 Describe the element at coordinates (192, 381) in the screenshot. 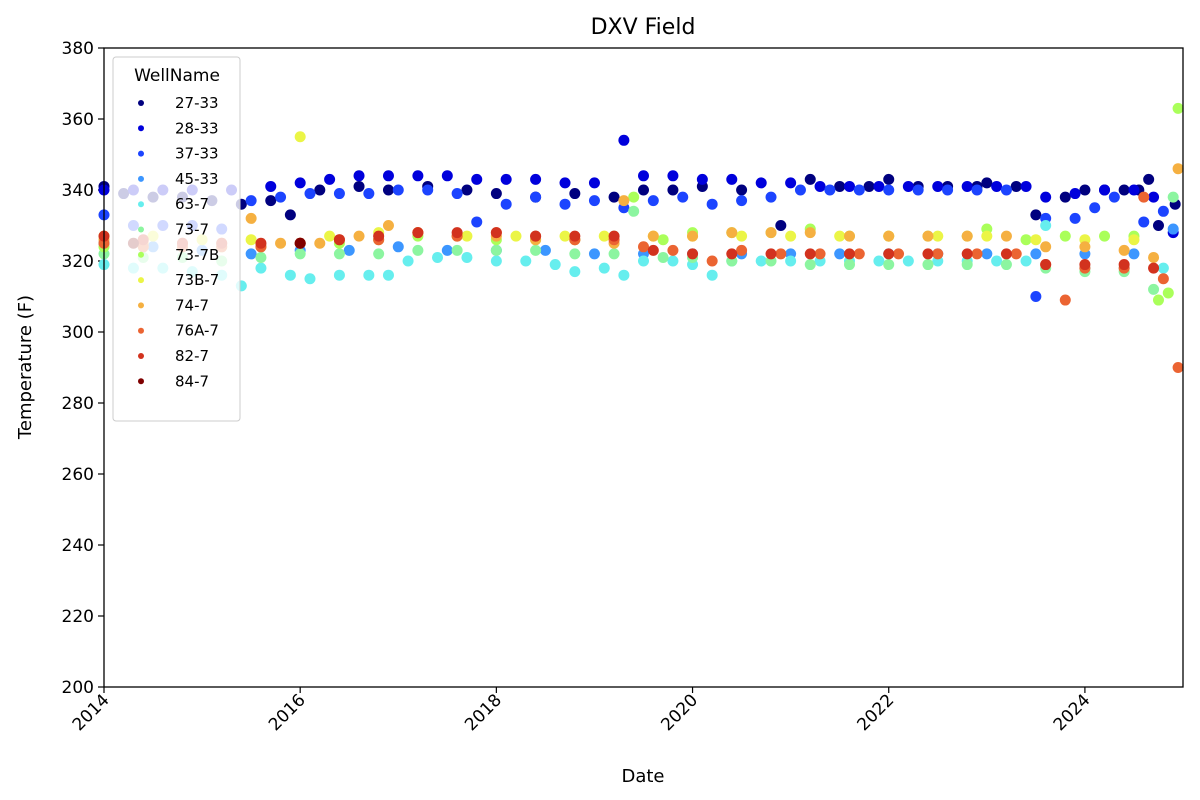

I see `legend-label: 84-7` at that location.